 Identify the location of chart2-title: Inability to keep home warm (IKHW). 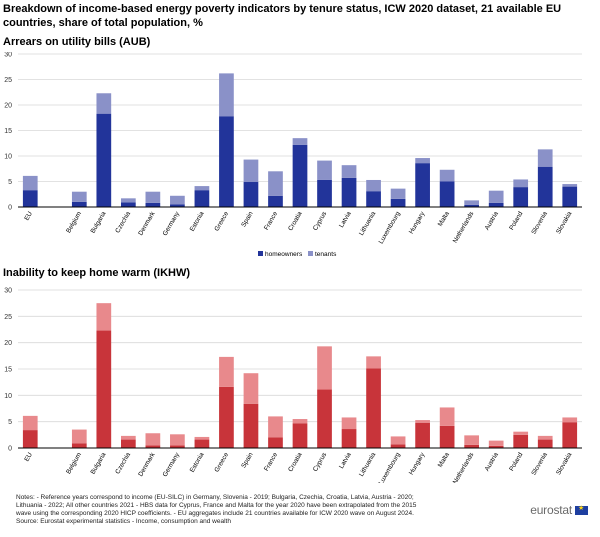
(97, 273).